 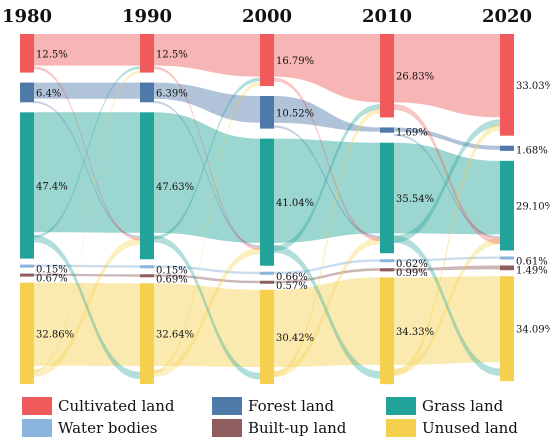 I want to click on flow-grass-land-to-unused-land-2010, so click(x=447, y=305).